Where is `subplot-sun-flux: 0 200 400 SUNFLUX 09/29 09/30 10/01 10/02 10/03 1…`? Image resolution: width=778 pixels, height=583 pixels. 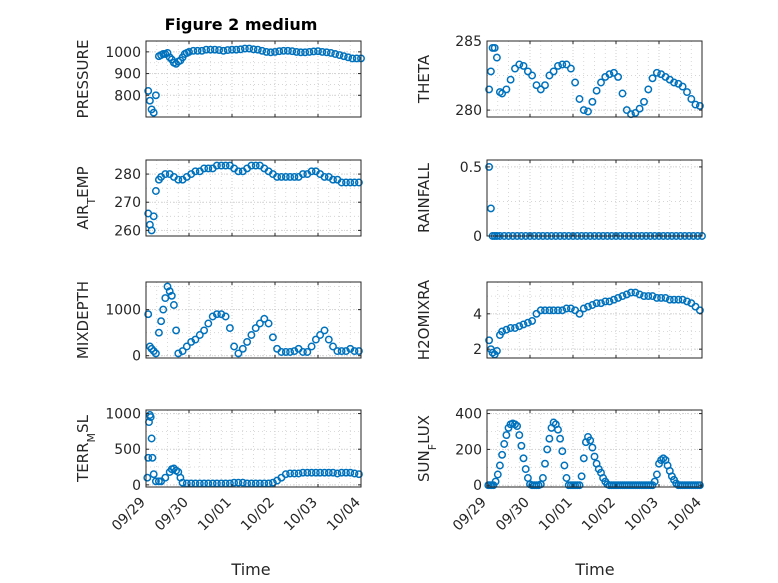 subplot-sun-flux: 0 200 400 SUNFLUX 09/29 09/30 10/01 10/02 10/03 1… is located at coordinates (560, 471).